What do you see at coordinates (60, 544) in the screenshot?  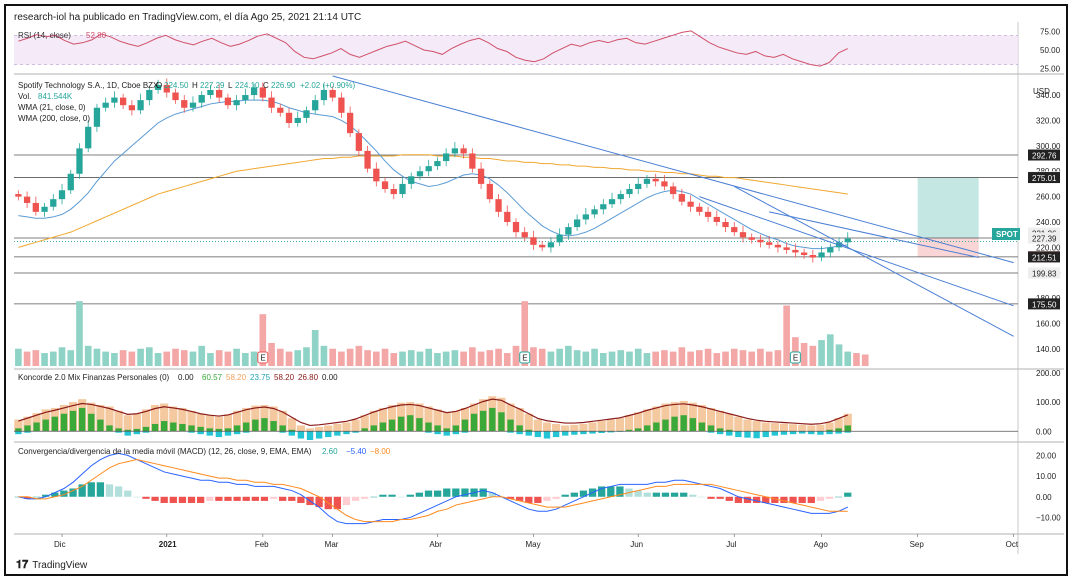 I see `x-tick-label: Dic` at bounding box center [60, 544].